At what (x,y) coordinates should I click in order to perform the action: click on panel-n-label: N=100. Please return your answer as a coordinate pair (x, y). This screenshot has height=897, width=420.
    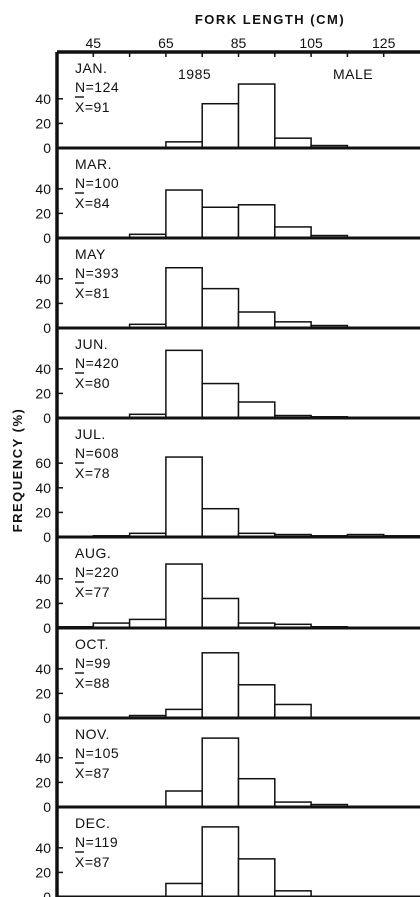
    Looking at the image, I should click on (97, 183).